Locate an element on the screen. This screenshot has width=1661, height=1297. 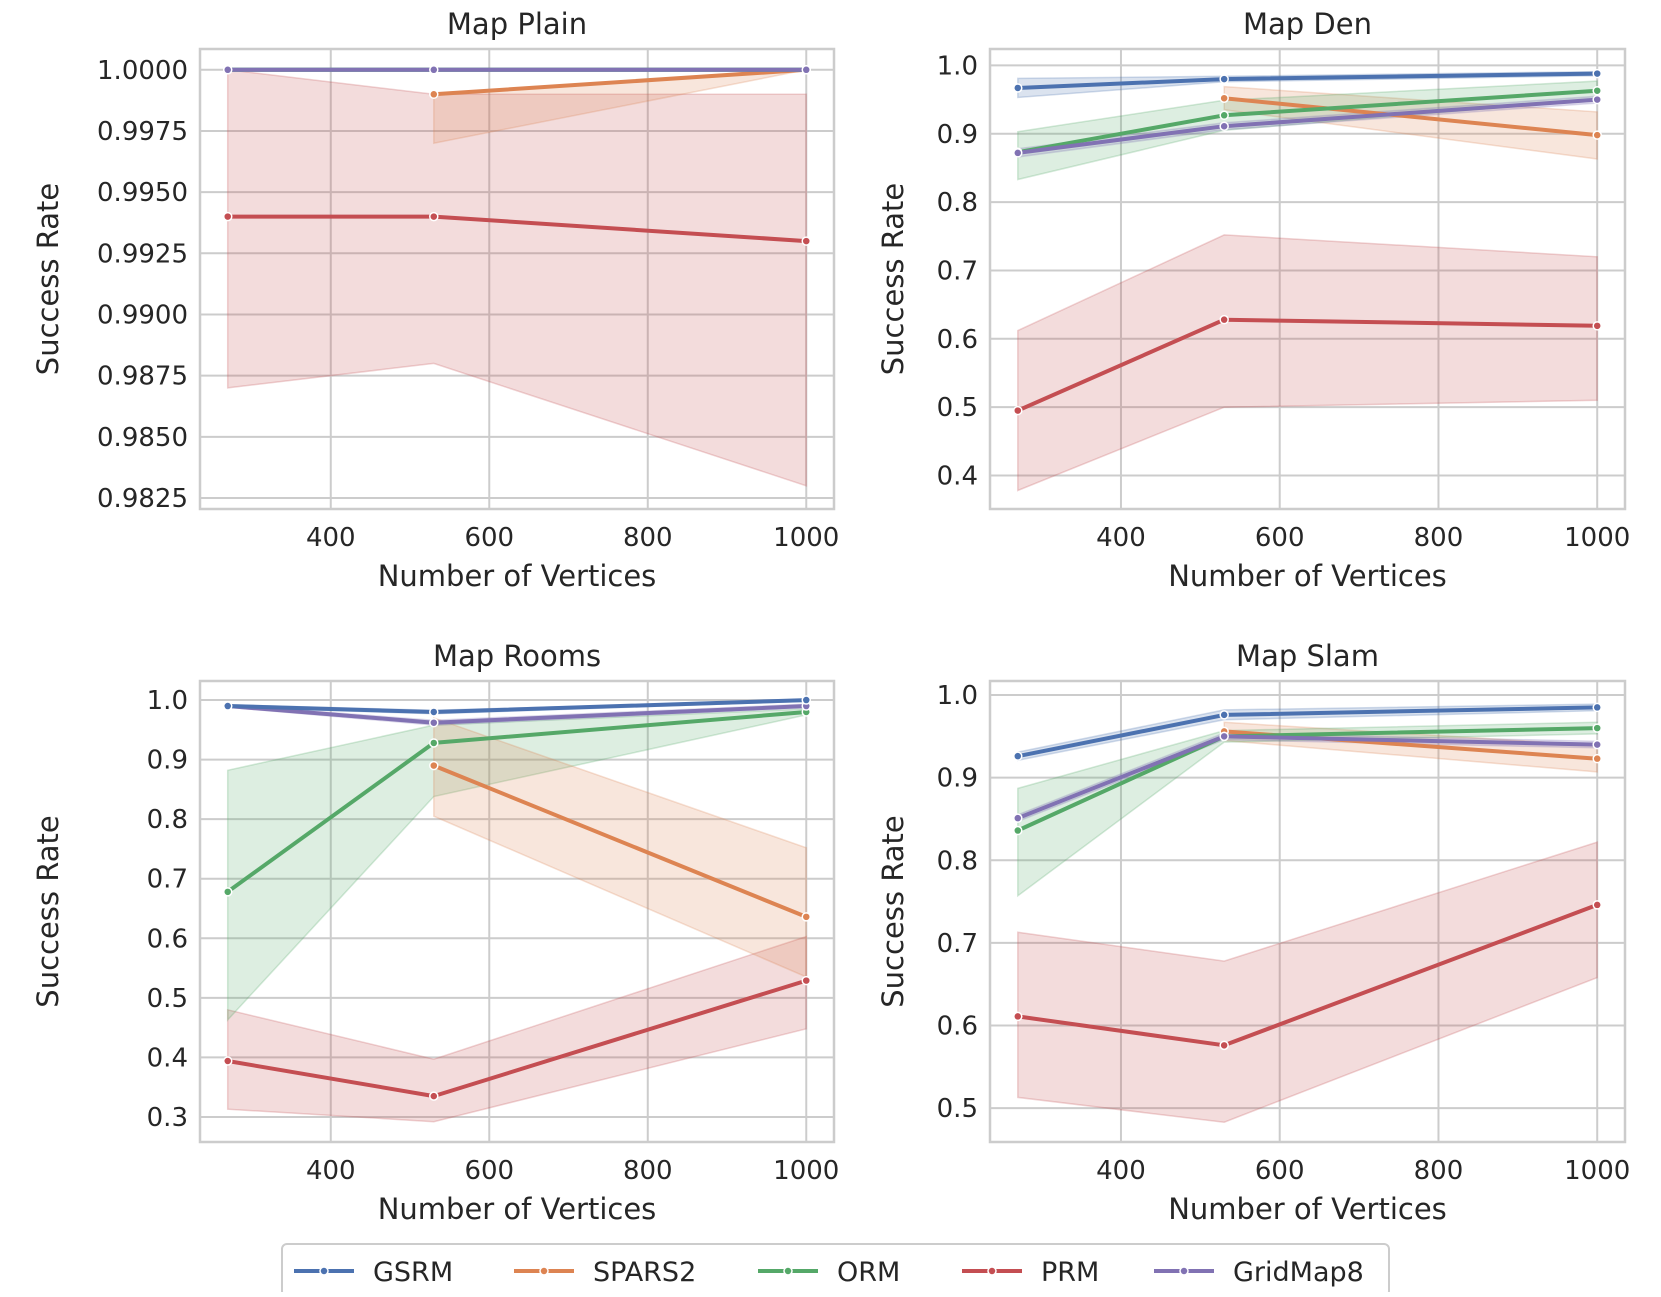
legend: GSRM SPARS2 ORM PRM GridMap8 is located at coordinates (835, 1270).